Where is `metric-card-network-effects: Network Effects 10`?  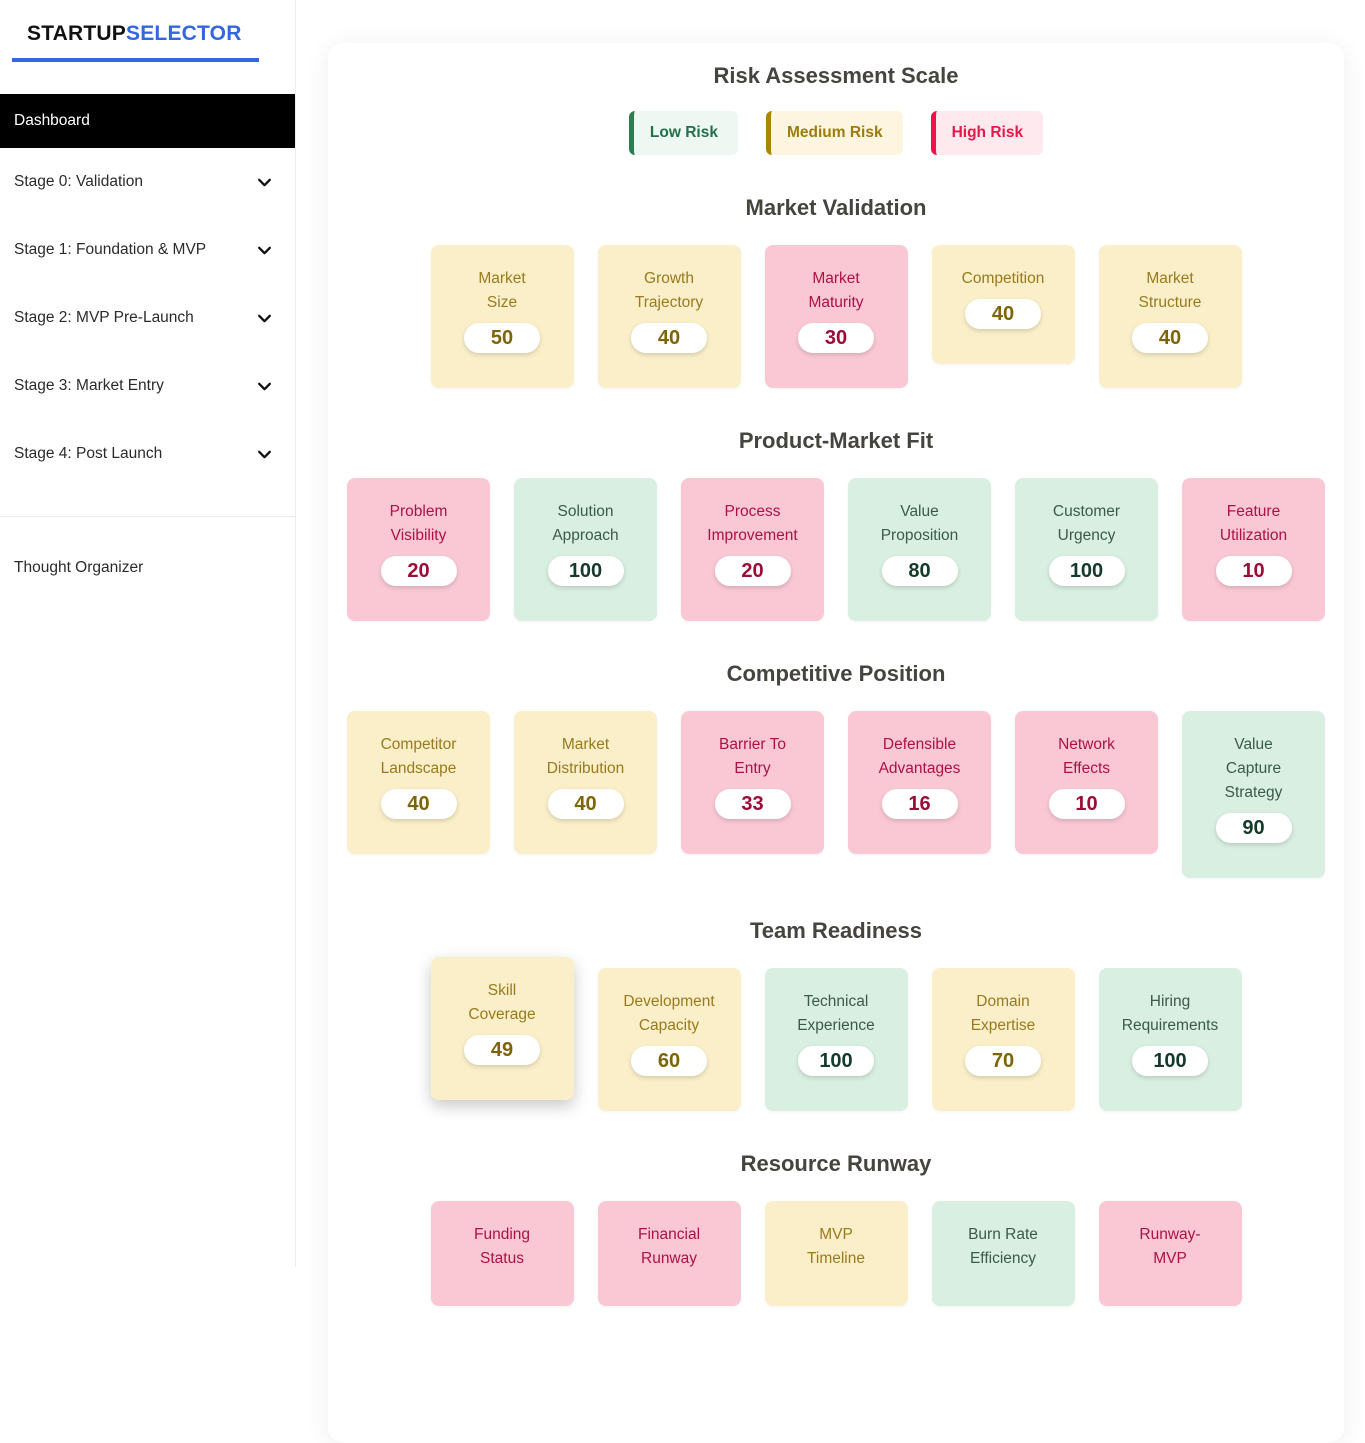
metric-card-network-effects: Network Effects 10 is located at coordinates (1086, 782).